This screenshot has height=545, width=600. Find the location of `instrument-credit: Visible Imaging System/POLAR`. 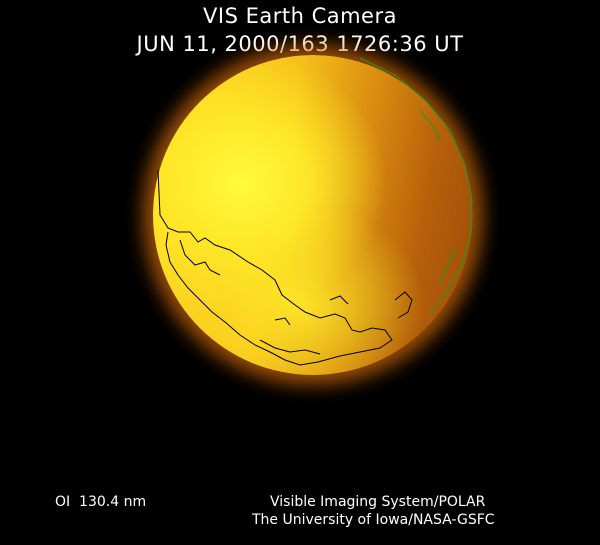

instrument-credit: Visible Imaging System/POLAR is located at coordinates (378, 502).